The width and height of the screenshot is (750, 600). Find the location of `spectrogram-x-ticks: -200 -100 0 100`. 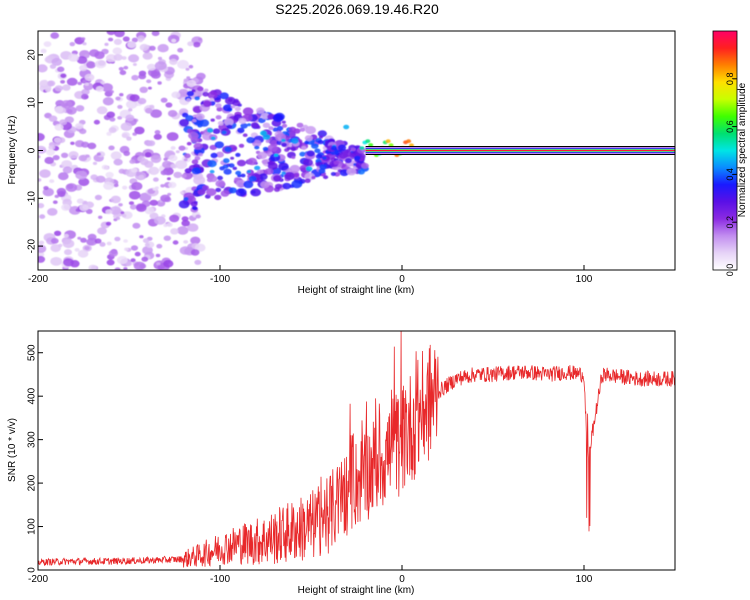

spectrogram-x-ticks: -200 -100 0 100 is located at coordinates (310, 275).